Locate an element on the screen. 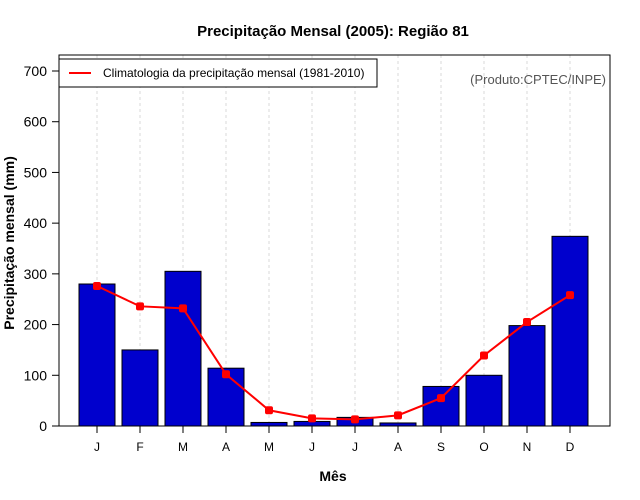  y-axis: 0 100 200 300 400 500 600 700 is located at coordinates (42, 244).